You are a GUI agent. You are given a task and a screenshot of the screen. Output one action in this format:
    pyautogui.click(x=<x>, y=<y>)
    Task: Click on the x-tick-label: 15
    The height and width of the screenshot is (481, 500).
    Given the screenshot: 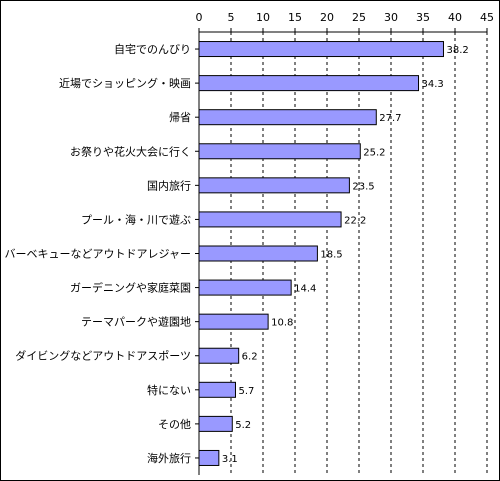 What is the action you would take?
    pyautogui.click(x=295, y=17)
    